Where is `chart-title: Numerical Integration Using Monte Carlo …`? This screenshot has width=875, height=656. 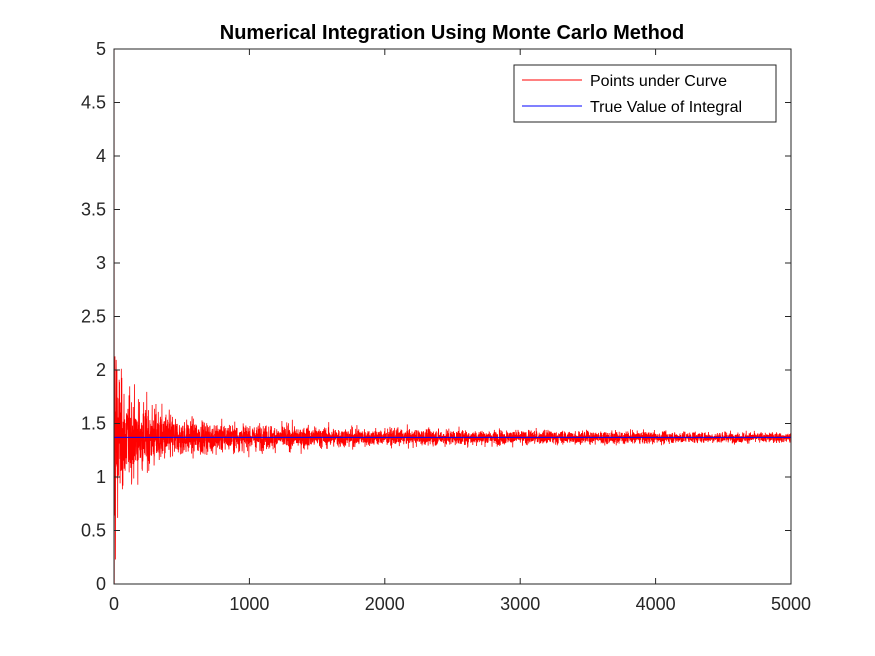 chart-title: Numerical Integration Using Monte Carlo … is located at coordinates (452, 33).